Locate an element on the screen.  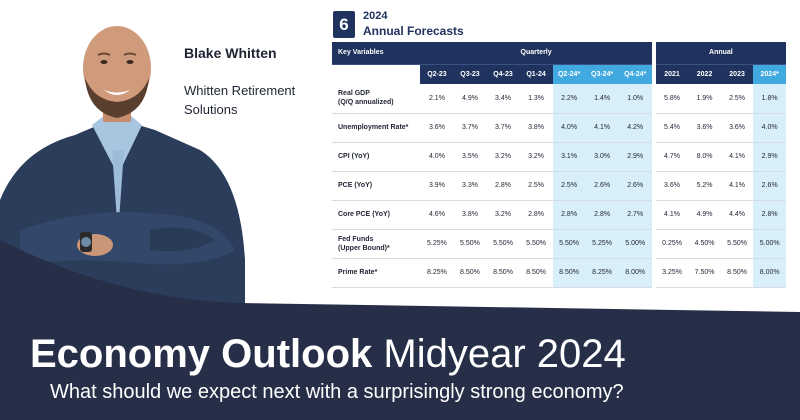
annual-value-cell: 8.00% is located at coordinates (769, 273).